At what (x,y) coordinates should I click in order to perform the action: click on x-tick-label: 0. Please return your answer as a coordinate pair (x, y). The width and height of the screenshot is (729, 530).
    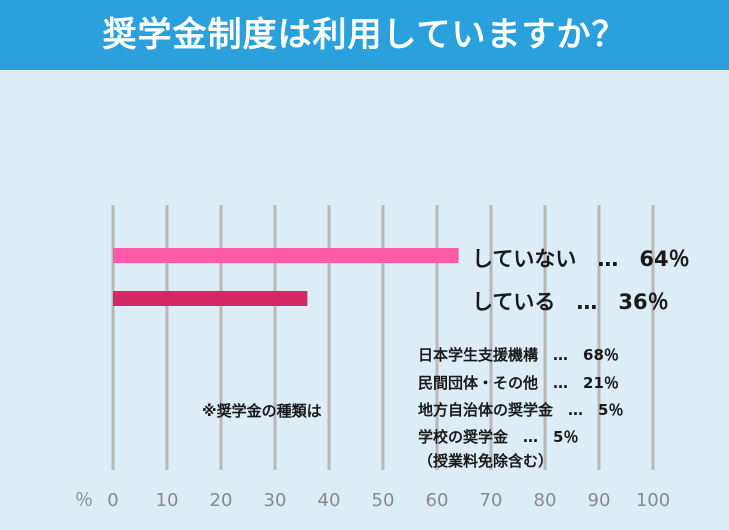
    Looking at the image, I should click on (112, 500).